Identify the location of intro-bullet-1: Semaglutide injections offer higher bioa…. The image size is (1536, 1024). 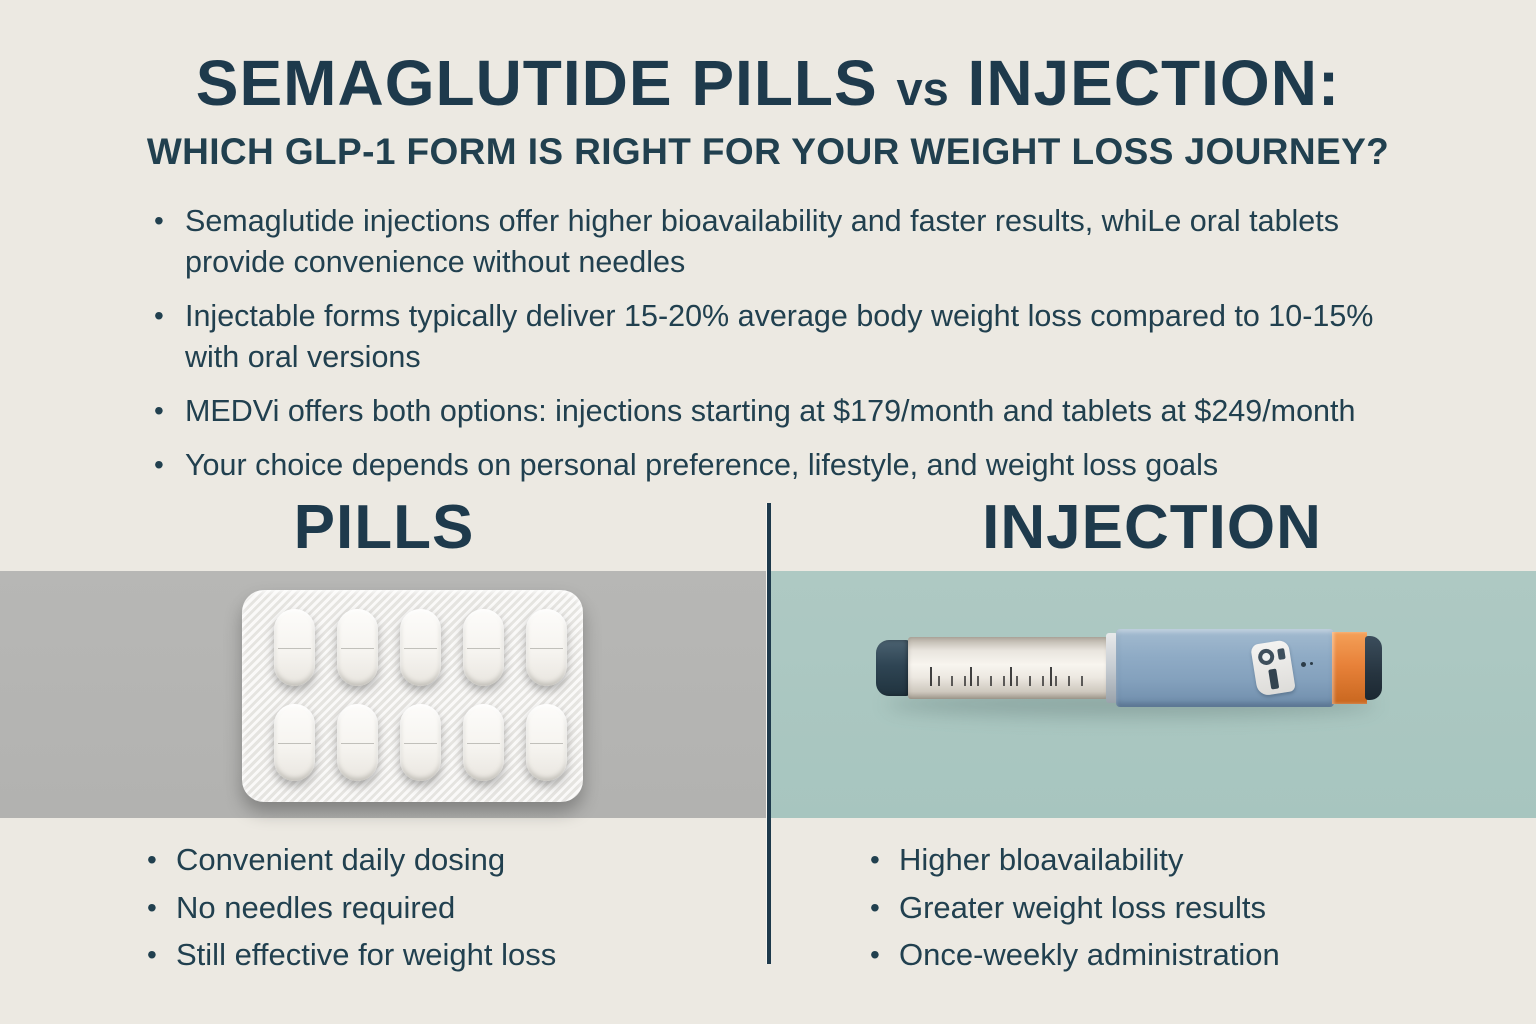
(792, 241).